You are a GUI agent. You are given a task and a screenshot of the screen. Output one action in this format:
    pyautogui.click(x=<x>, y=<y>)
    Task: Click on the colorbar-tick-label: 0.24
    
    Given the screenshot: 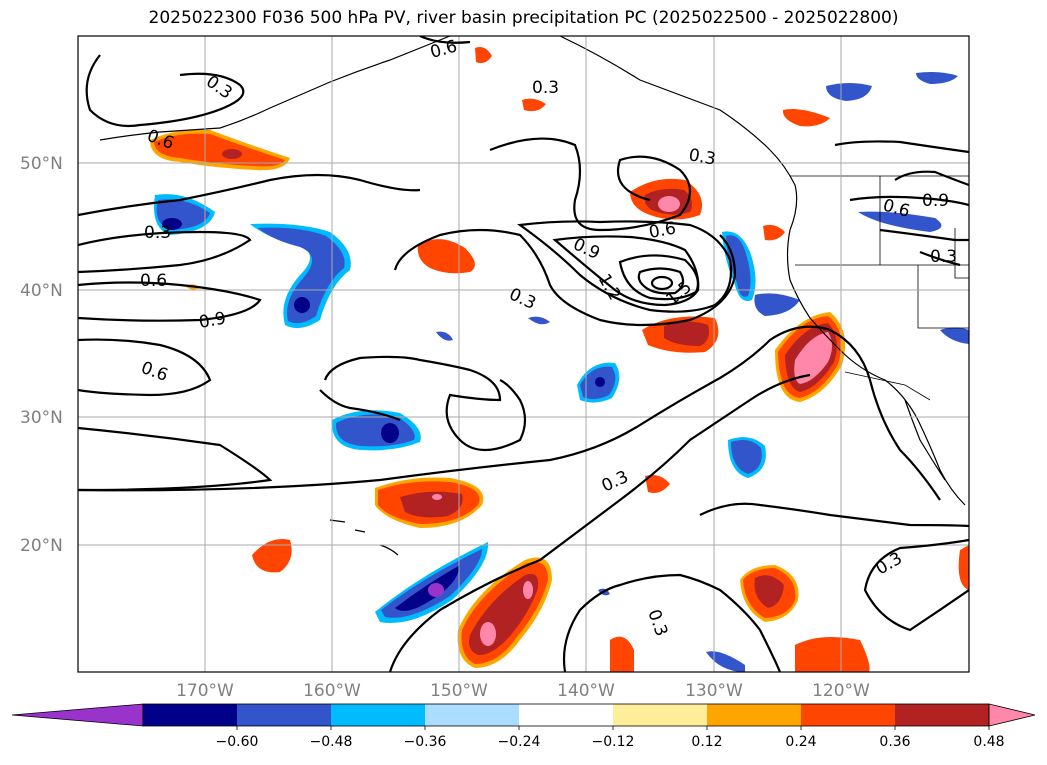 What is the action you would take?
    pyautogui.click(x=800, y=742)
    